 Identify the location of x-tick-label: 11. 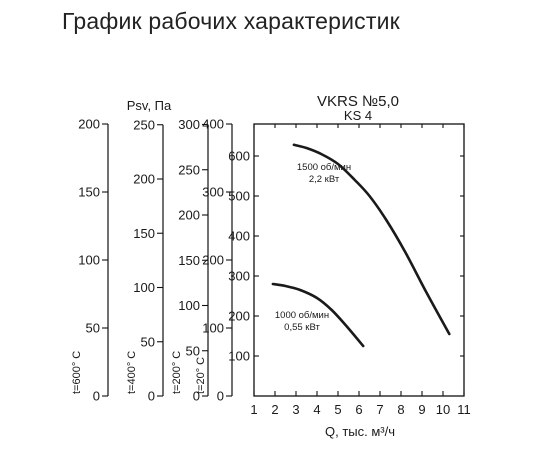
(464, 409).